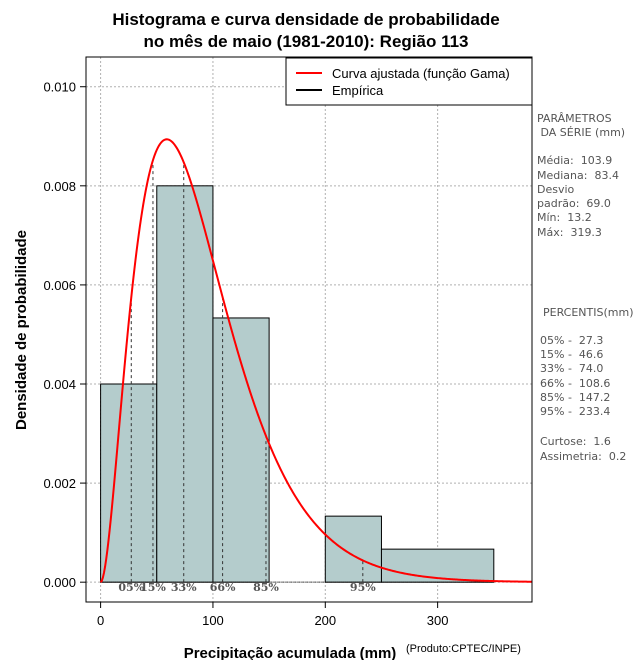 This screenshot has width=640, height=660. What do you see at coordinates (131, 587) in the screenshot?
I see `percentile-label: 05%` at bounding box center [131, 587].